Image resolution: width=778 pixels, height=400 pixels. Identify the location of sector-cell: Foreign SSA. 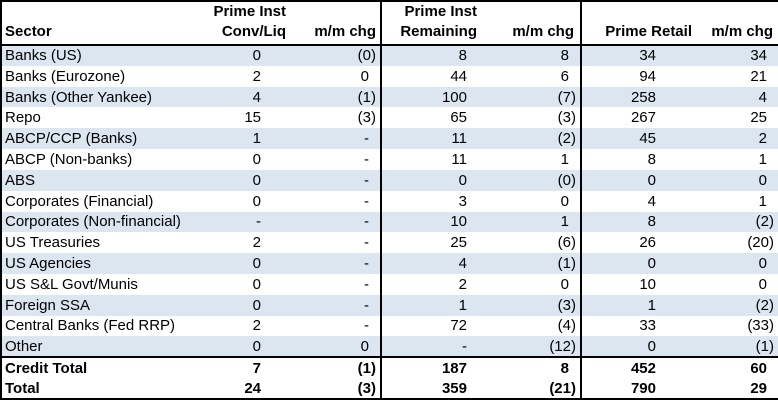
(48, 305).